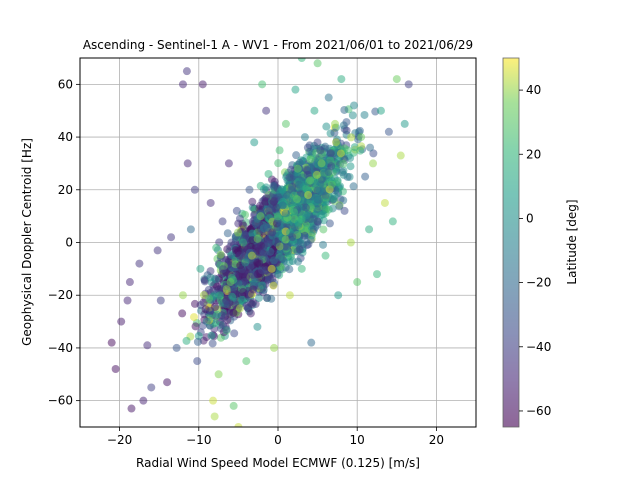  What do you see at coordinates (538, 411) in the screenshot?
I see `colorbar-tick-label: −60` at bounding box center [538, 411].